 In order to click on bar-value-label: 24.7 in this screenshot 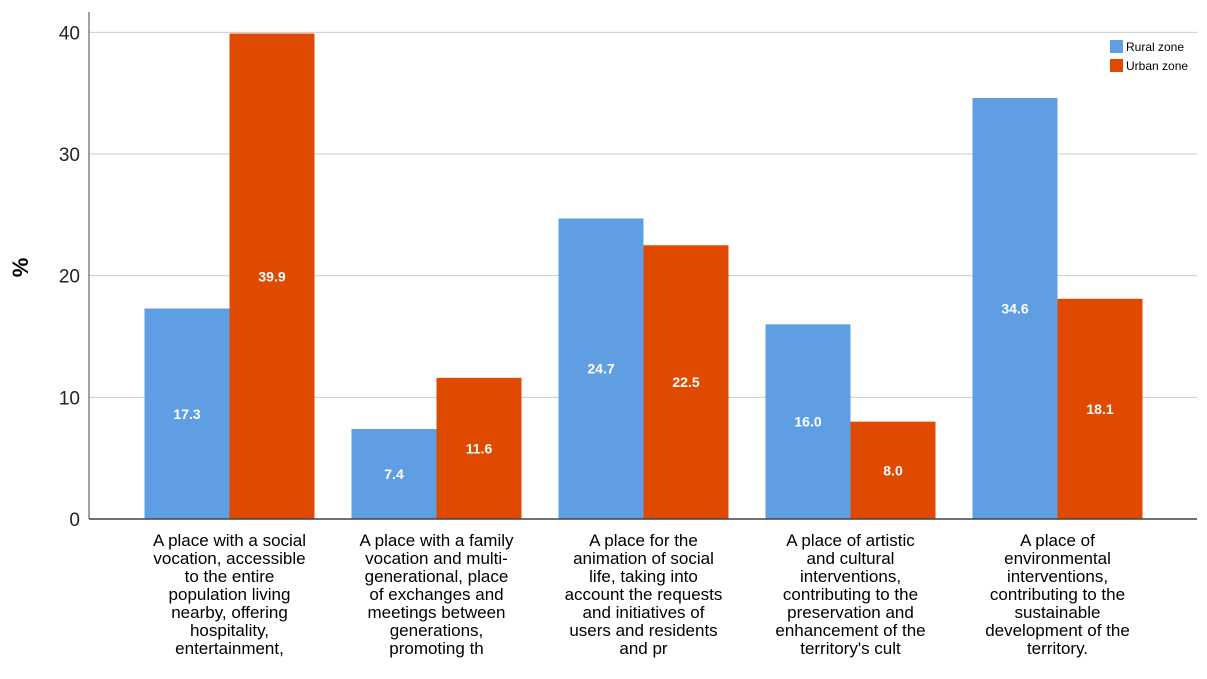, I will do `click(600, 369)`.